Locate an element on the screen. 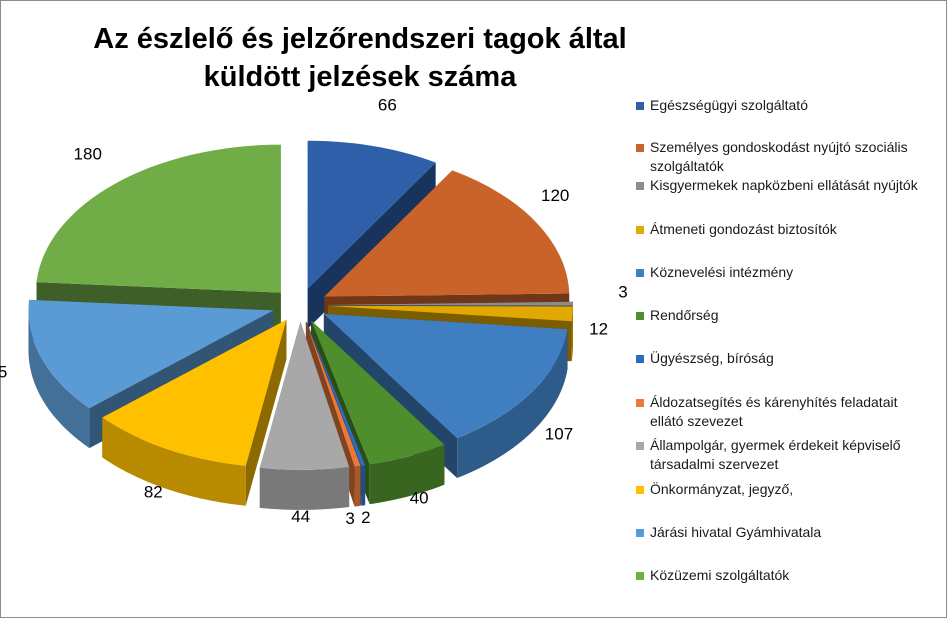  legend-label: Átmeneti gondozást biztosítók is located at coordinates (743, 229).